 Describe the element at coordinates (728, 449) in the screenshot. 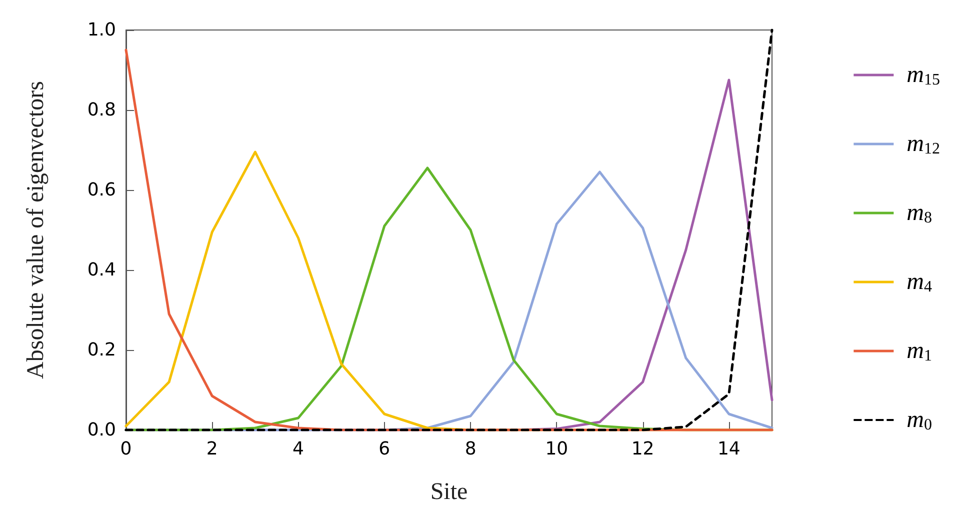

I see `x-tick-label: 14` at that location.